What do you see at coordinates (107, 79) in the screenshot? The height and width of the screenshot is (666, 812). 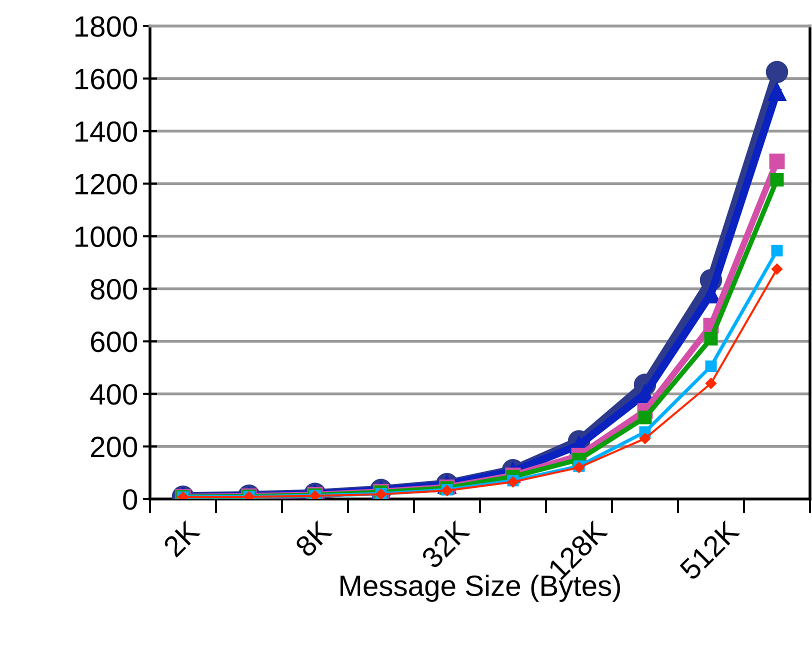 I see `y-tick-label: 1600` at bounding box center [107, 79].